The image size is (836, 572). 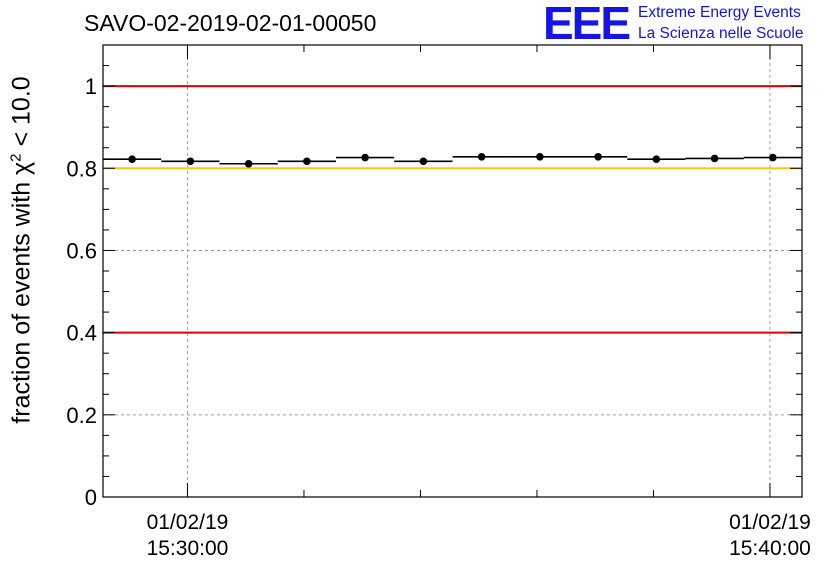 I want to click on x-tick-time: 15:40:00, so click(x=770, y=548).